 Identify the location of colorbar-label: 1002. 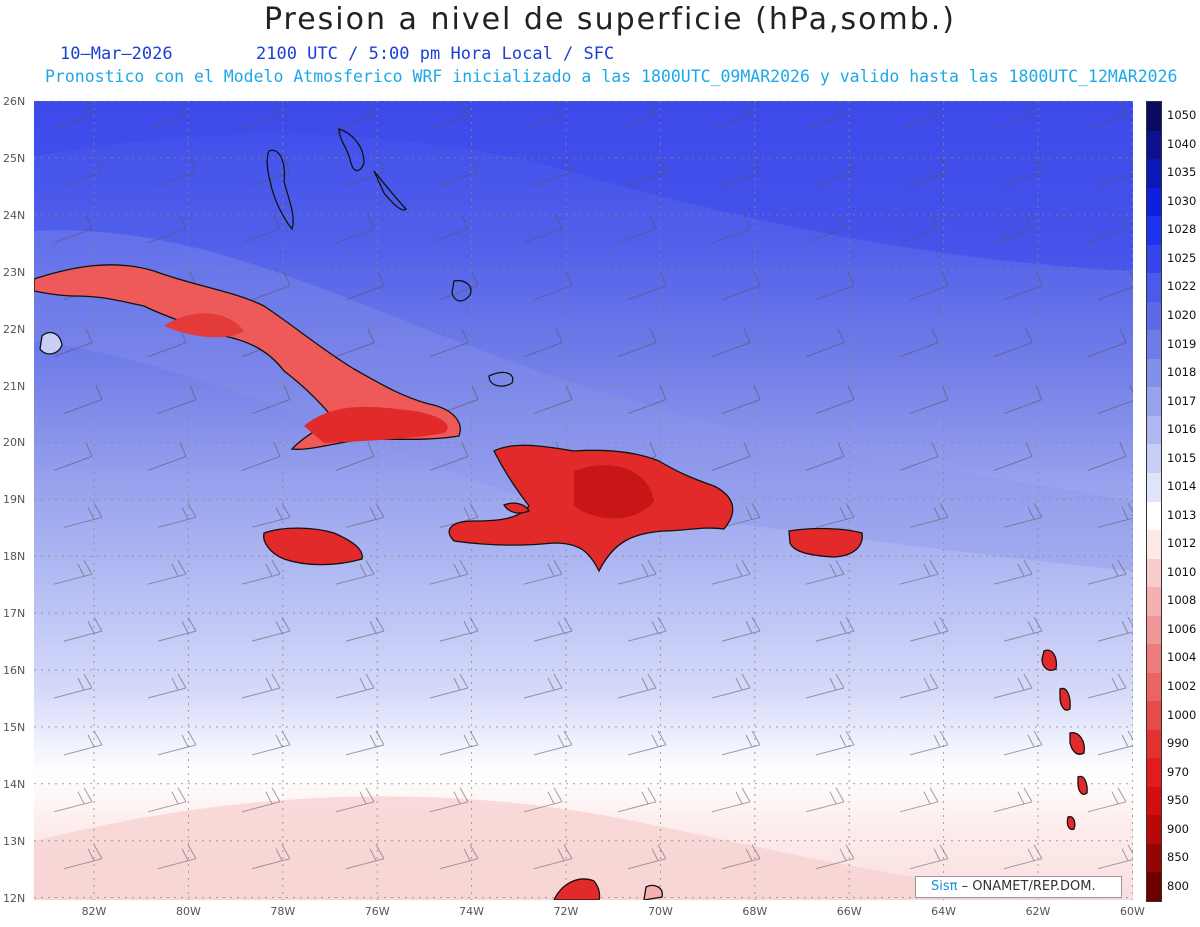
(1182, 685).